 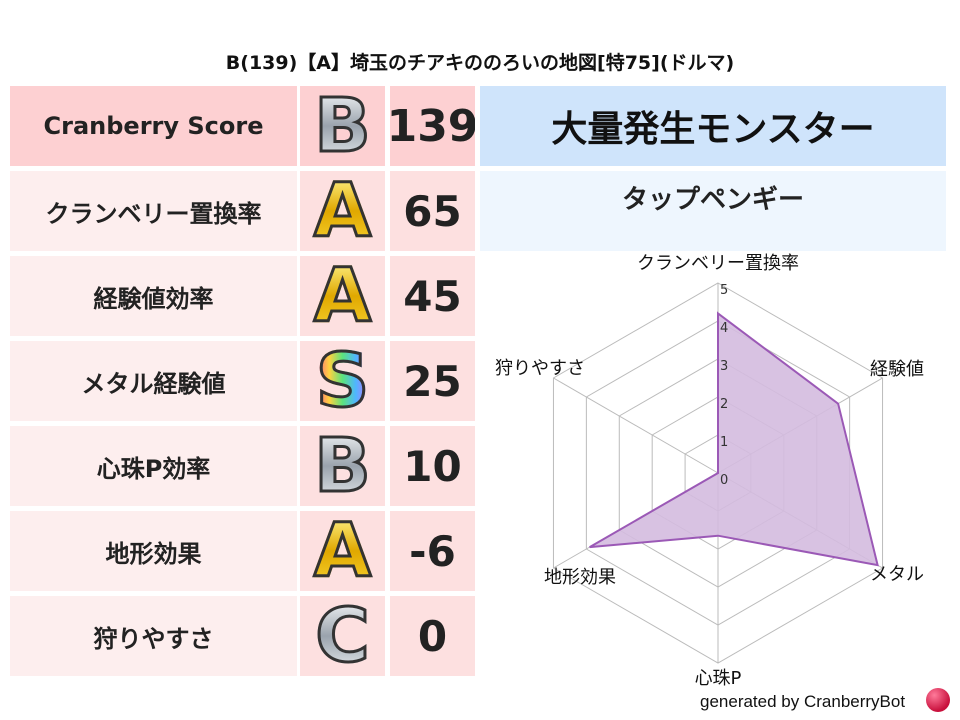 What do you see at coordinates (432, 551) in the screenshot?
I see `row-score: -6` at bounding box center [432, 551].